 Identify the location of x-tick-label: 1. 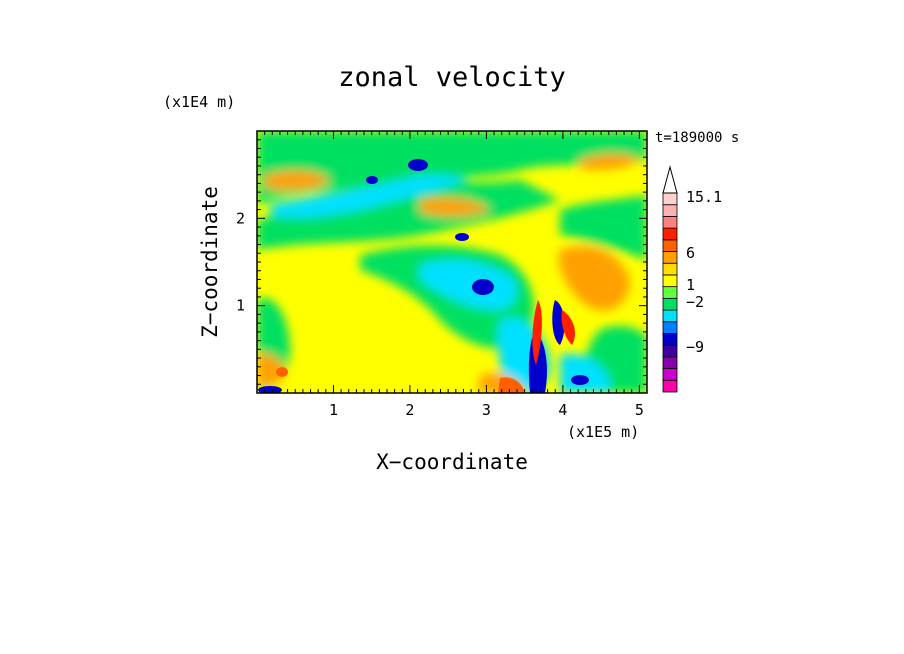
(333, 410).